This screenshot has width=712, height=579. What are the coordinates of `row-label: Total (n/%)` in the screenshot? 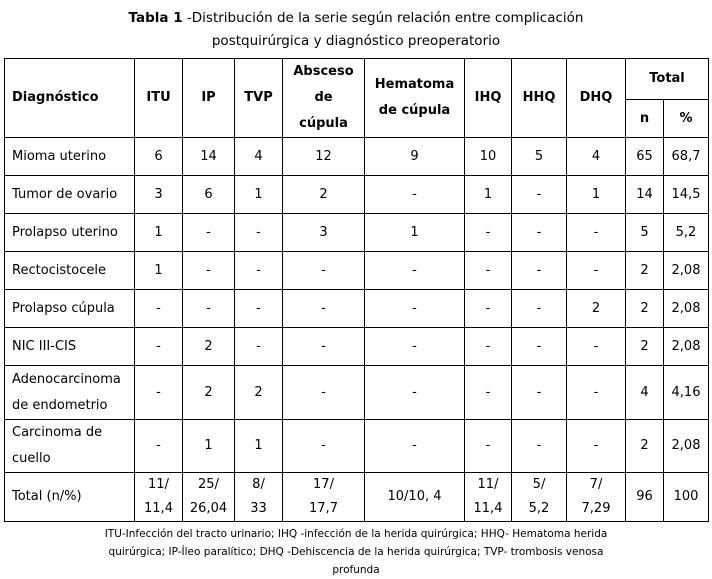 It's located at (69, 497).